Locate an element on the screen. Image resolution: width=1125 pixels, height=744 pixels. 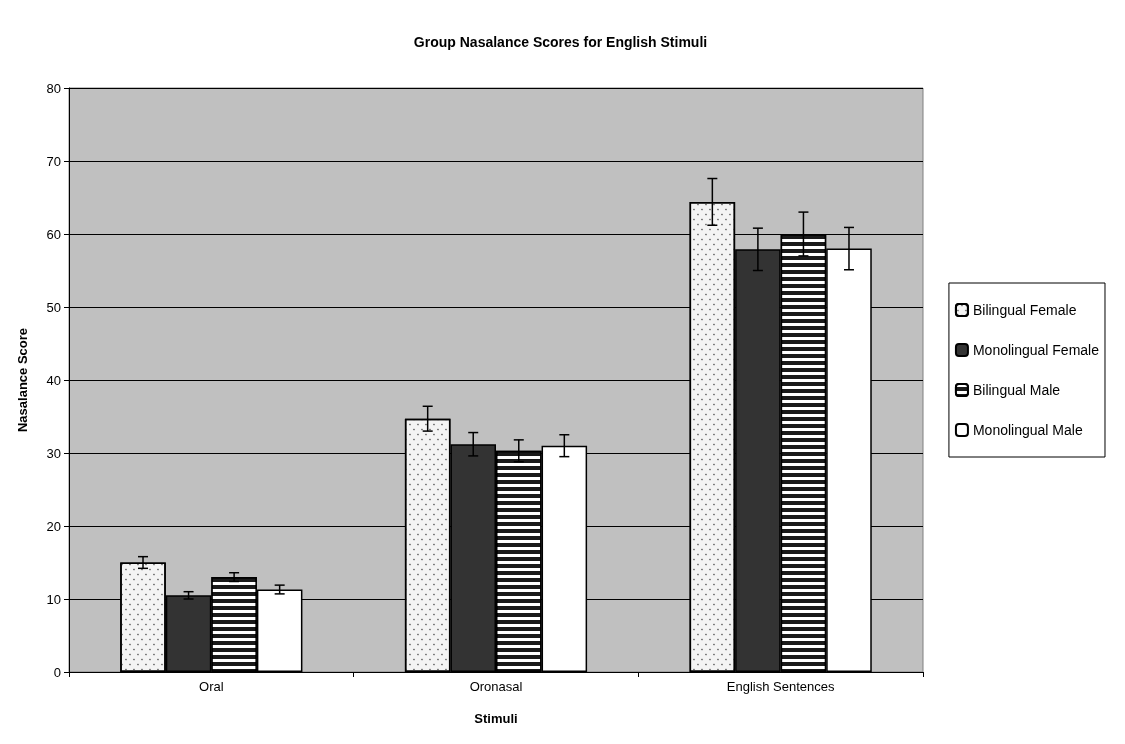
legend-label: Bilingual Female is located at coordinates (1024, 310).